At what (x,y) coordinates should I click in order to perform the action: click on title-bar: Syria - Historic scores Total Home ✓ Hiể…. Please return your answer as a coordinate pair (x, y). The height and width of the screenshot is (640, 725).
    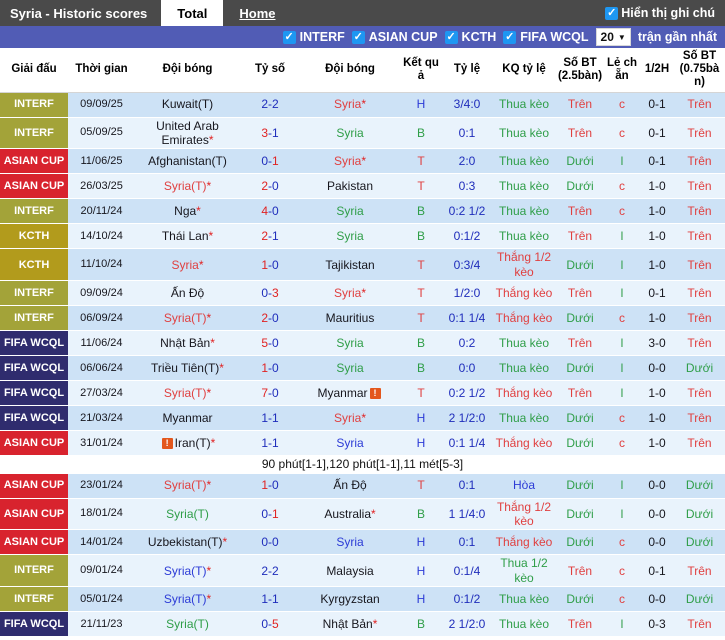
    Looking at the image, I should click on (362, 13).